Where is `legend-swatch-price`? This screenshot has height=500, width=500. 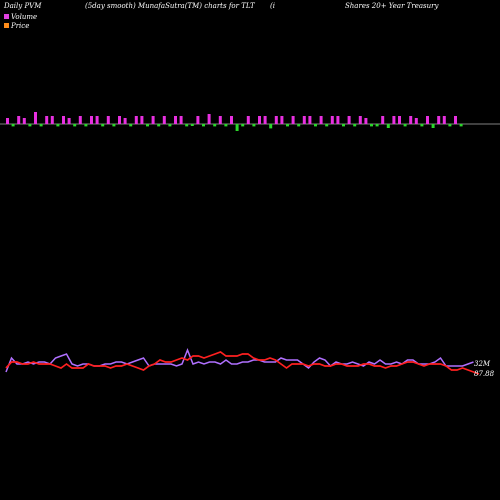
legend-swatch-price is located at coordinates (6, 25).